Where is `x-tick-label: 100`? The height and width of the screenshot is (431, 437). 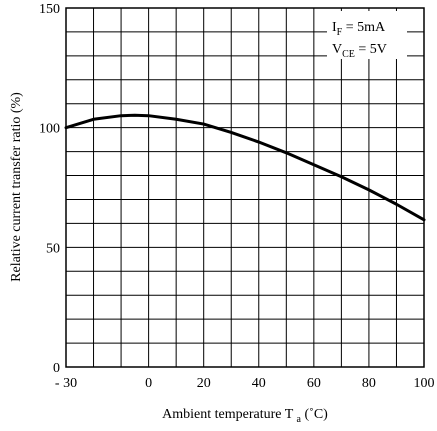
x-tick-label: 100 is located at coordinates (424, 383).